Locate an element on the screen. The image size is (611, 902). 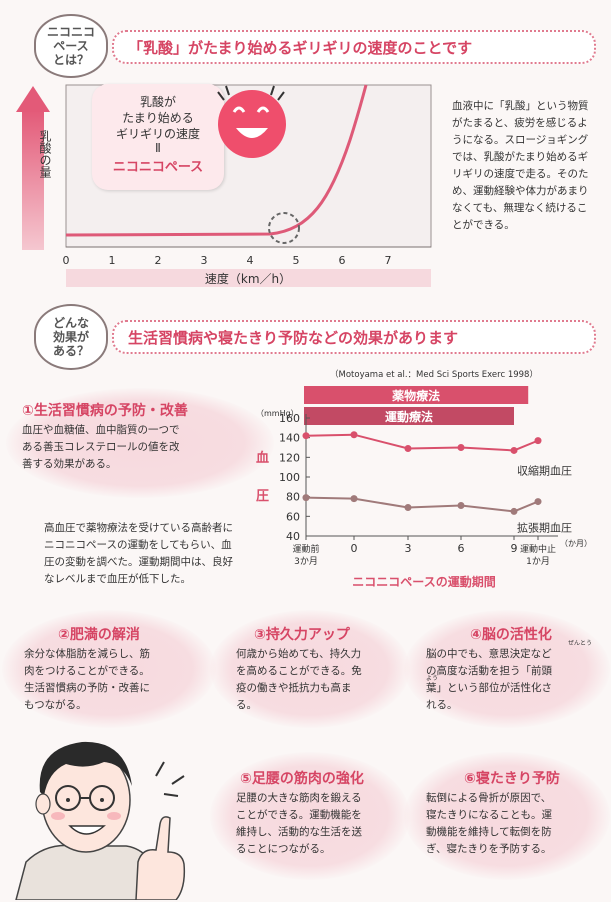
x-tick-3-0: 6 is located at coordinates (461, 548).